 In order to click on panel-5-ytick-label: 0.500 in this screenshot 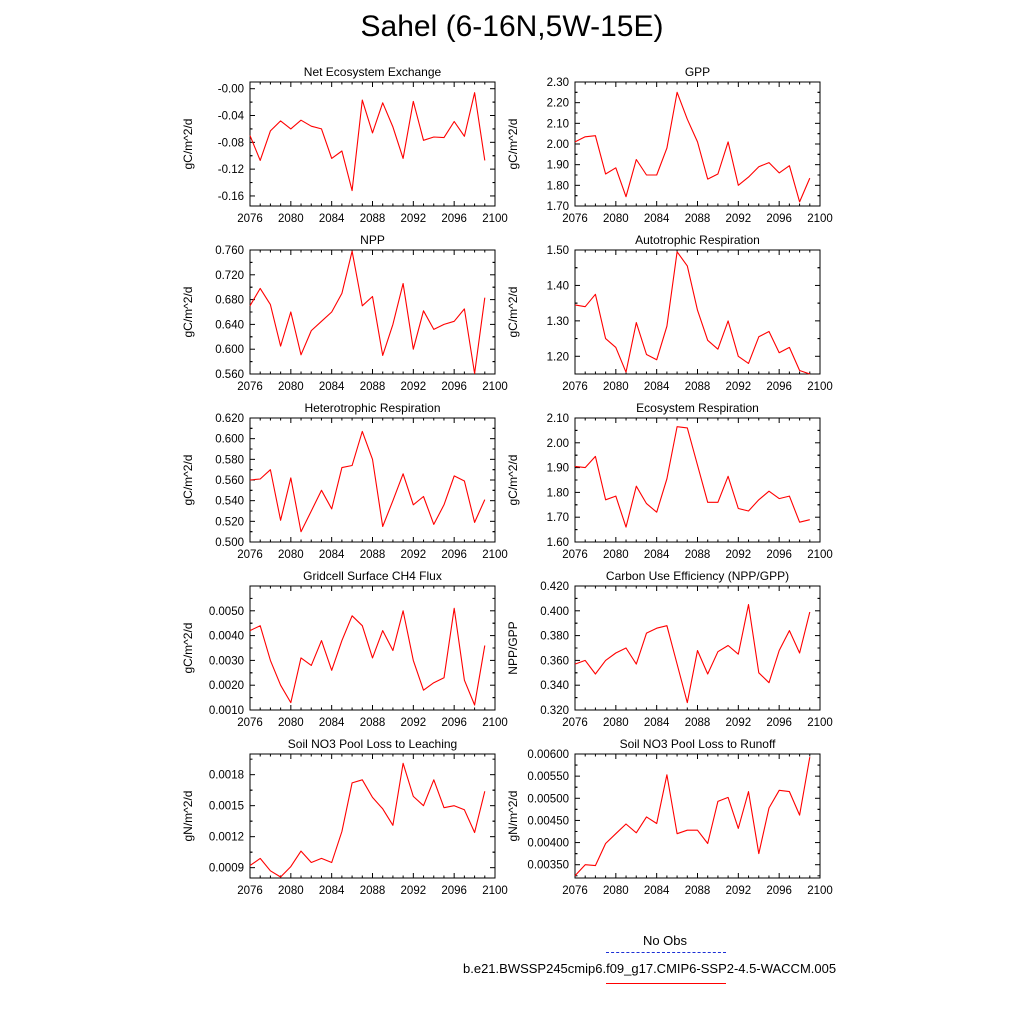, I will do `click(229, 543)`.